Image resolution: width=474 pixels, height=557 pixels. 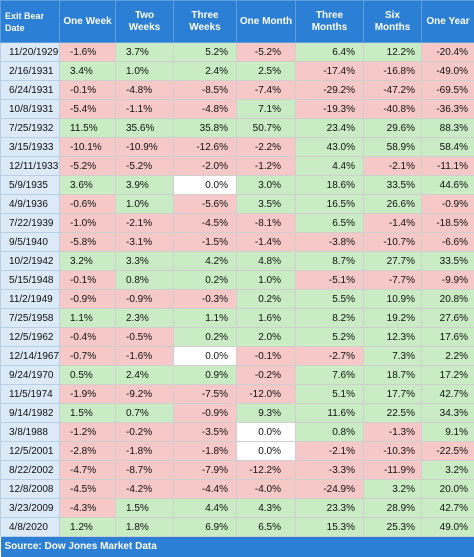 I want to click on return-cell: 10.9%, so click(x=393, y=299).